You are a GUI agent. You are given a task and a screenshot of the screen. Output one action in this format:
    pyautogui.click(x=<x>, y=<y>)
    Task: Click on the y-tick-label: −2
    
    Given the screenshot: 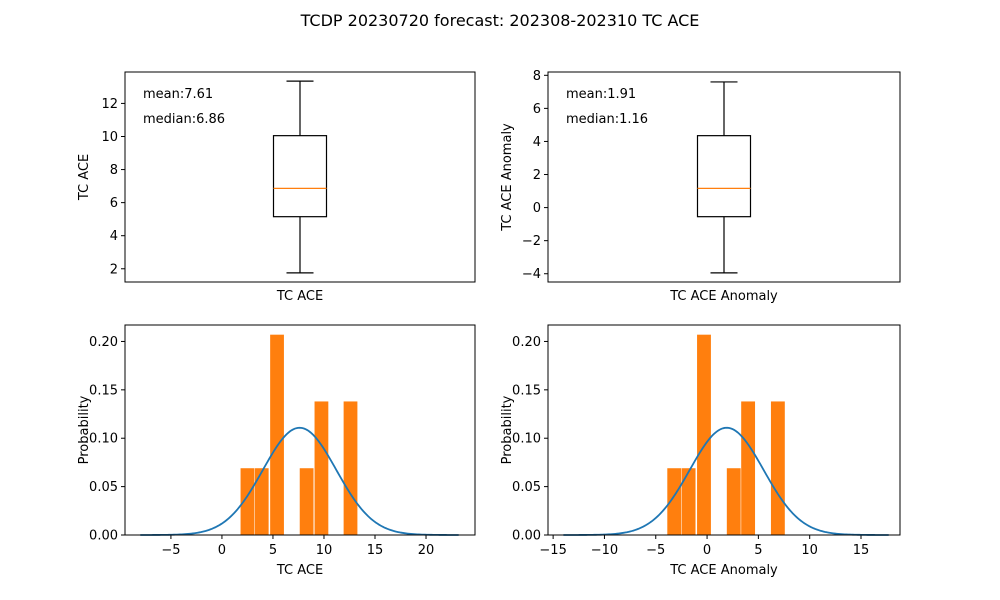 What is the action you would take?
    pyautogui.click(x=531, y=241)
    